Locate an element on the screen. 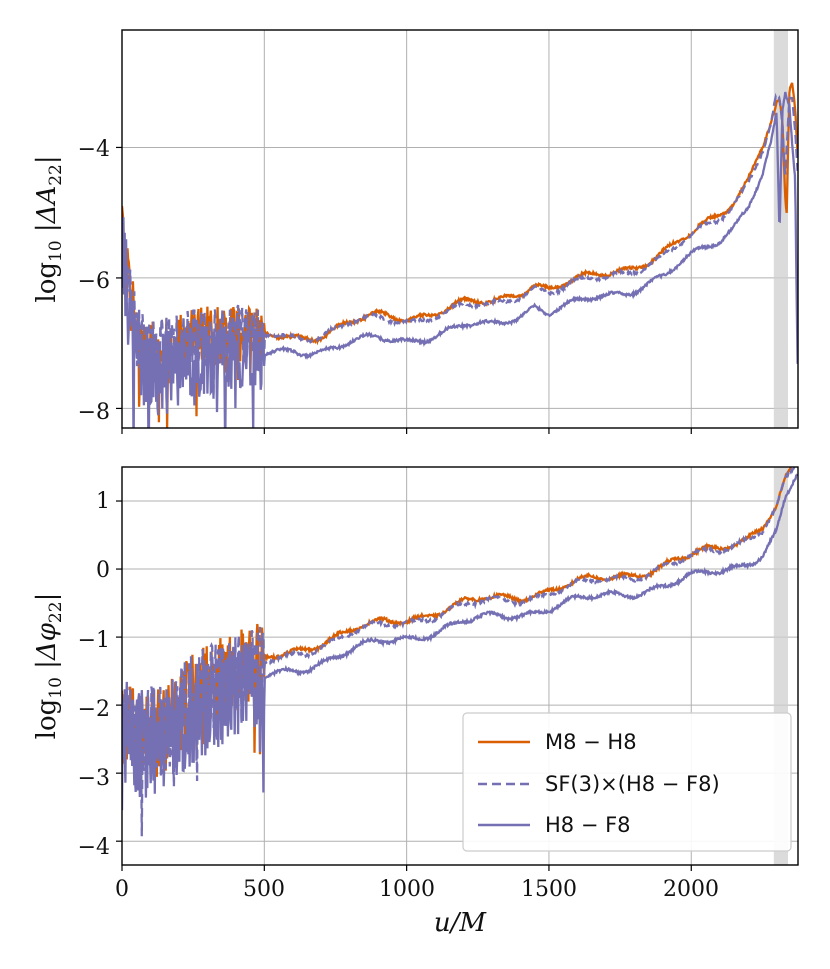 The height and width of the screenshot is (969, 830). top-ytick-label: −4 is located at coordinates (94, 149).